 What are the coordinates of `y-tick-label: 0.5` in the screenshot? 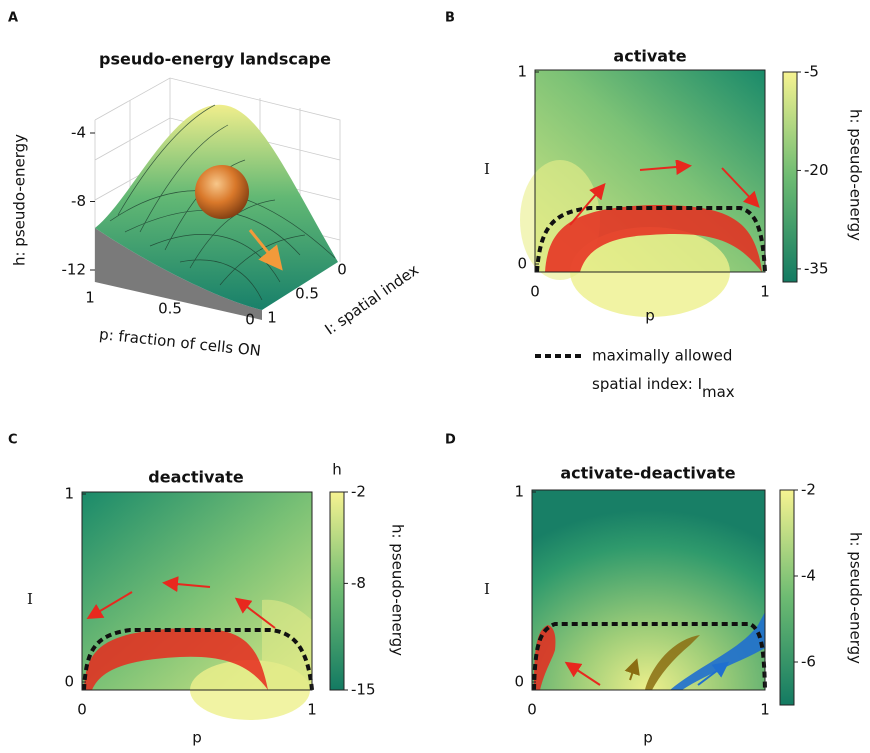 It's located at (307, 294).